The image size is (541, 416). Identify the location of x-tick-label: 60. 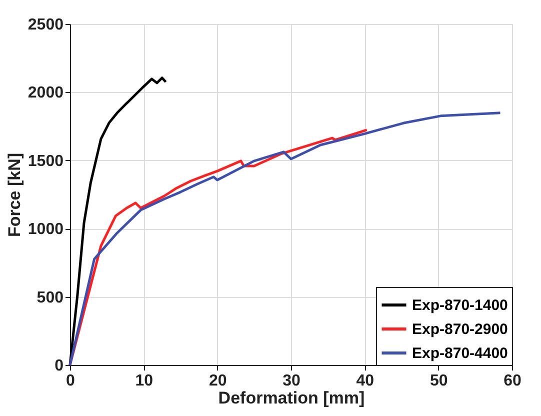
(513, 381).